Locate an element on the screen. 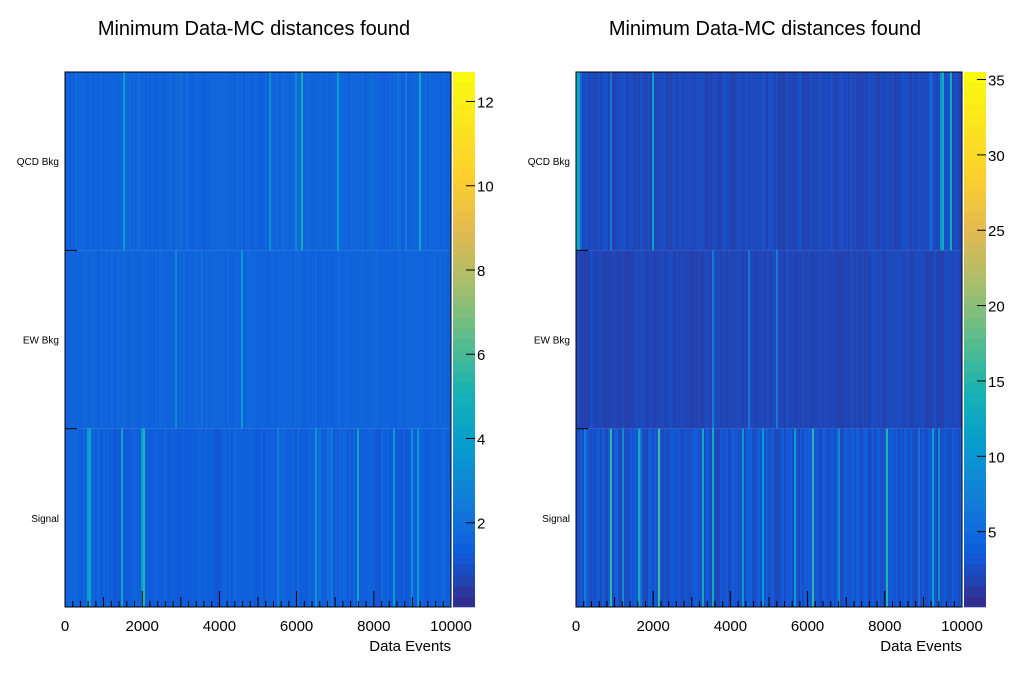 Image resolution: width=1022 pixels, height=683 pixels. x-tick-label: 10000 is located at coordinates (451, 626).